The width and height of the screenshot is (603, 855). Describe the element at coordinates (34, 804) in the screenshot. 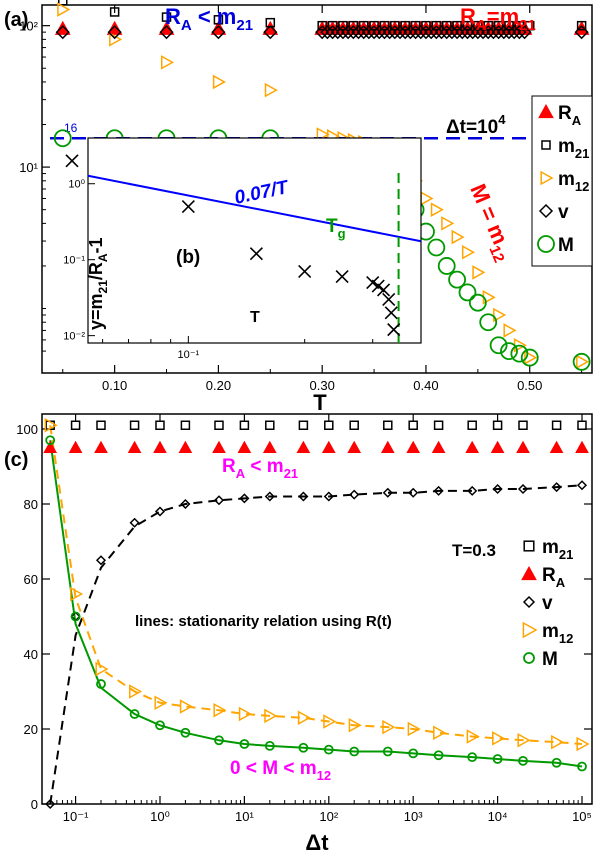

I see `panel-c-y-tick-label: 0` at that location.